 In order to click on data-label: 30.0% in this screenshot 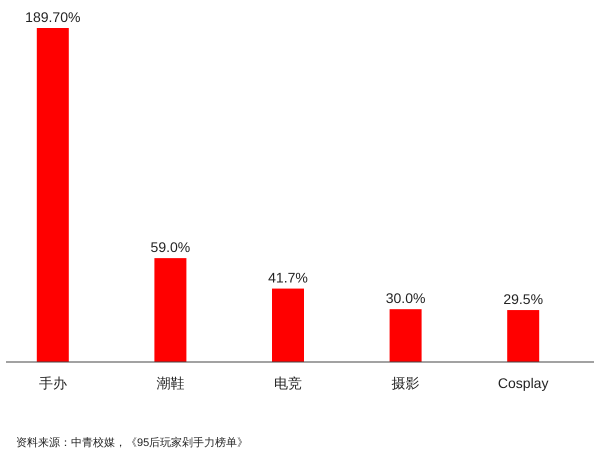, I will do `click(406, 298)`.